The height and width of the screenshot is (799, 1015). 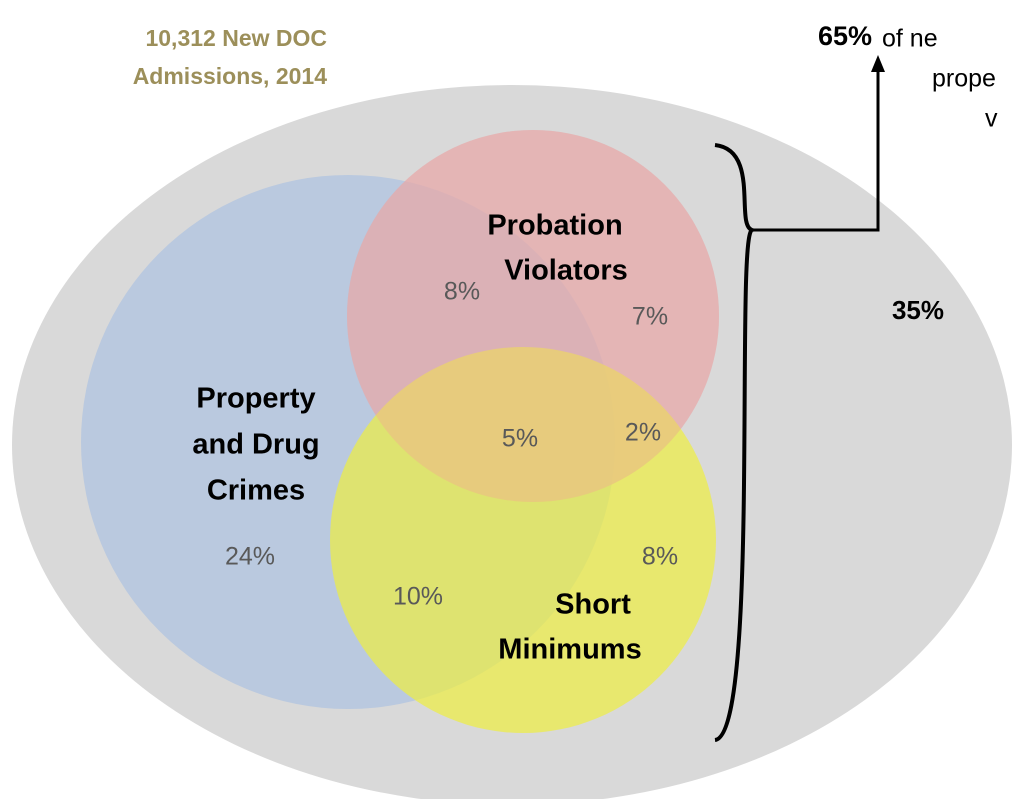 I want to click on annotation-line: of ne, so click(x=910, y=39).